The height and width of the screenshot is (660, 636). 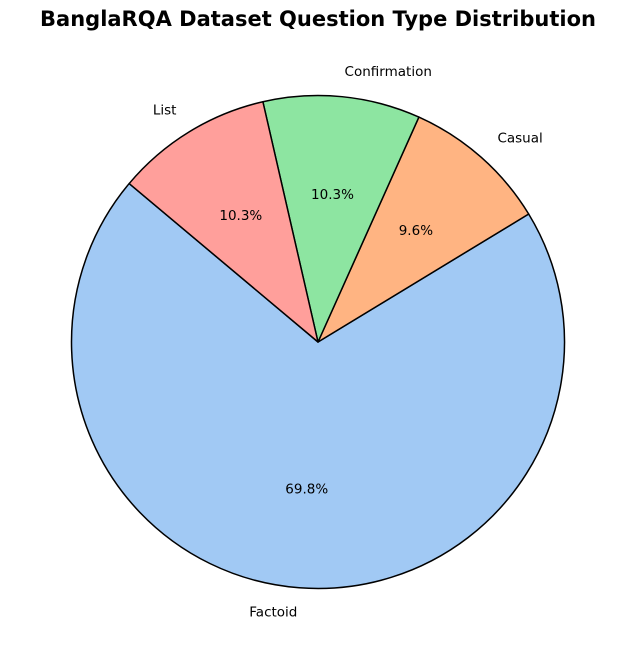 What do you see at coordinates (332, 195) in the screenshot?
I see `slice-percent-confirmation: 10.3%` at bounding box center [332, 195].